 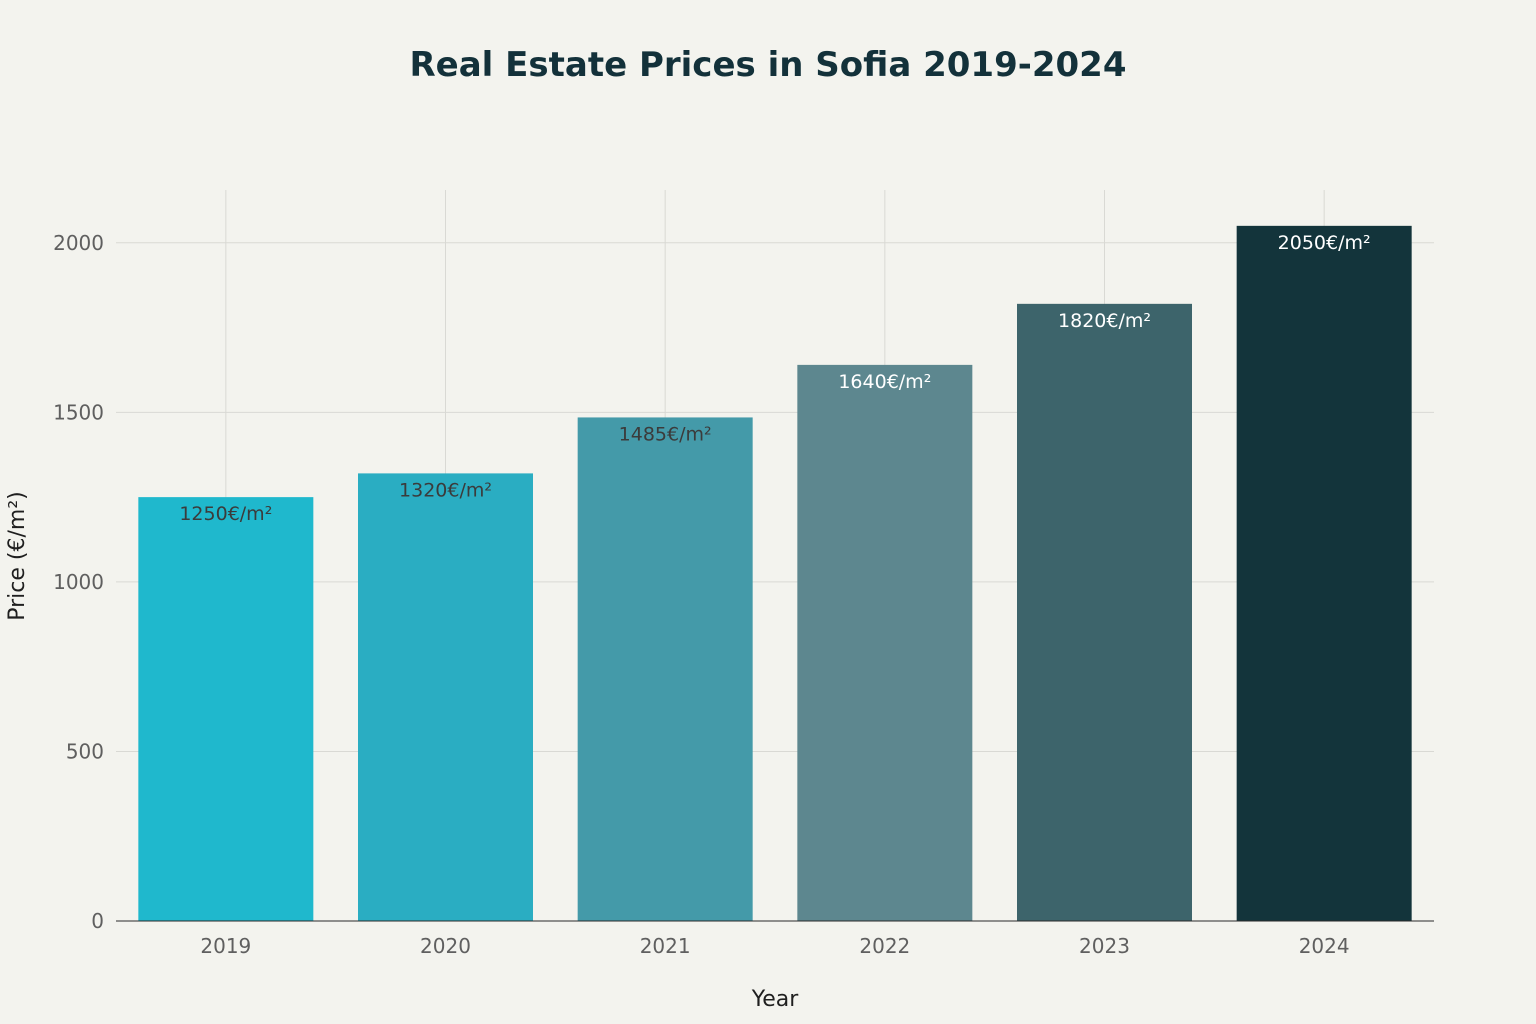 What do you see at coordinates (767, 65) in the screenshot?
I see `chart-title: Real Estate Prices in Sofia 2019-2024` at bounding box center [767, 65].